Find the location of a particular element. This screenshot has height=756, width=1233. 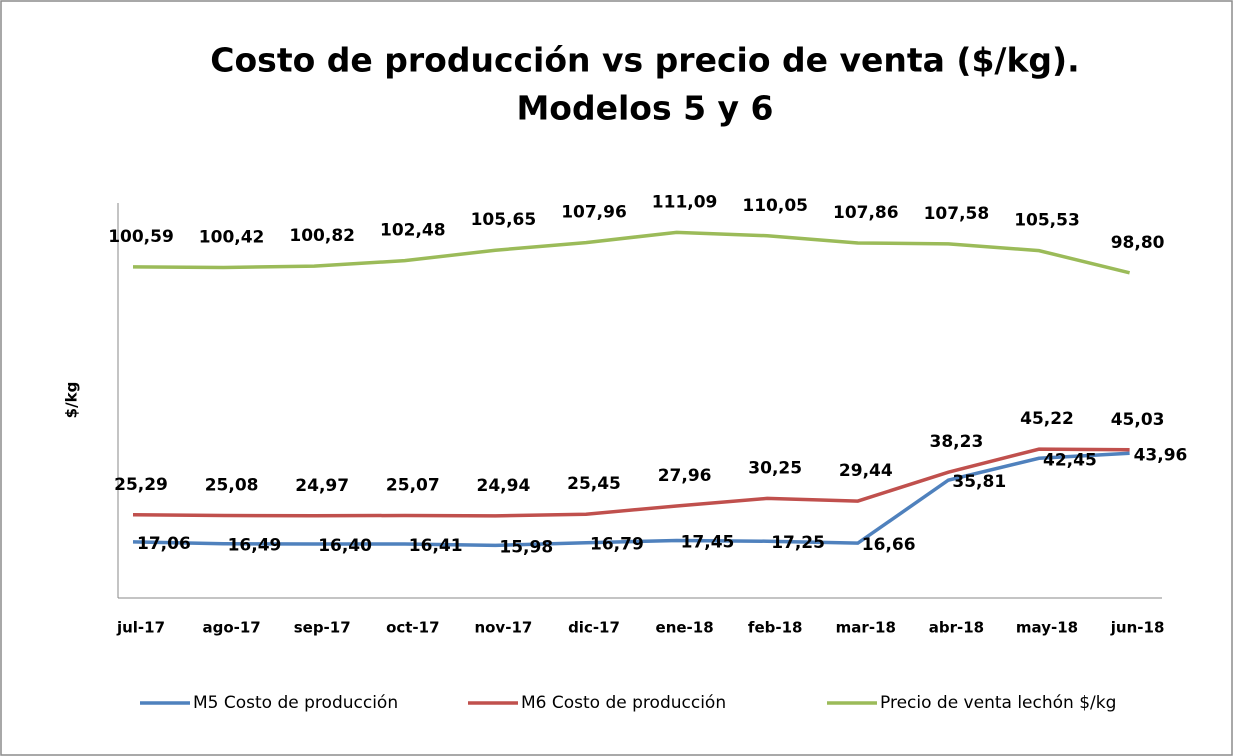

data-label: 105,65 is located at coordinates (504, 220).